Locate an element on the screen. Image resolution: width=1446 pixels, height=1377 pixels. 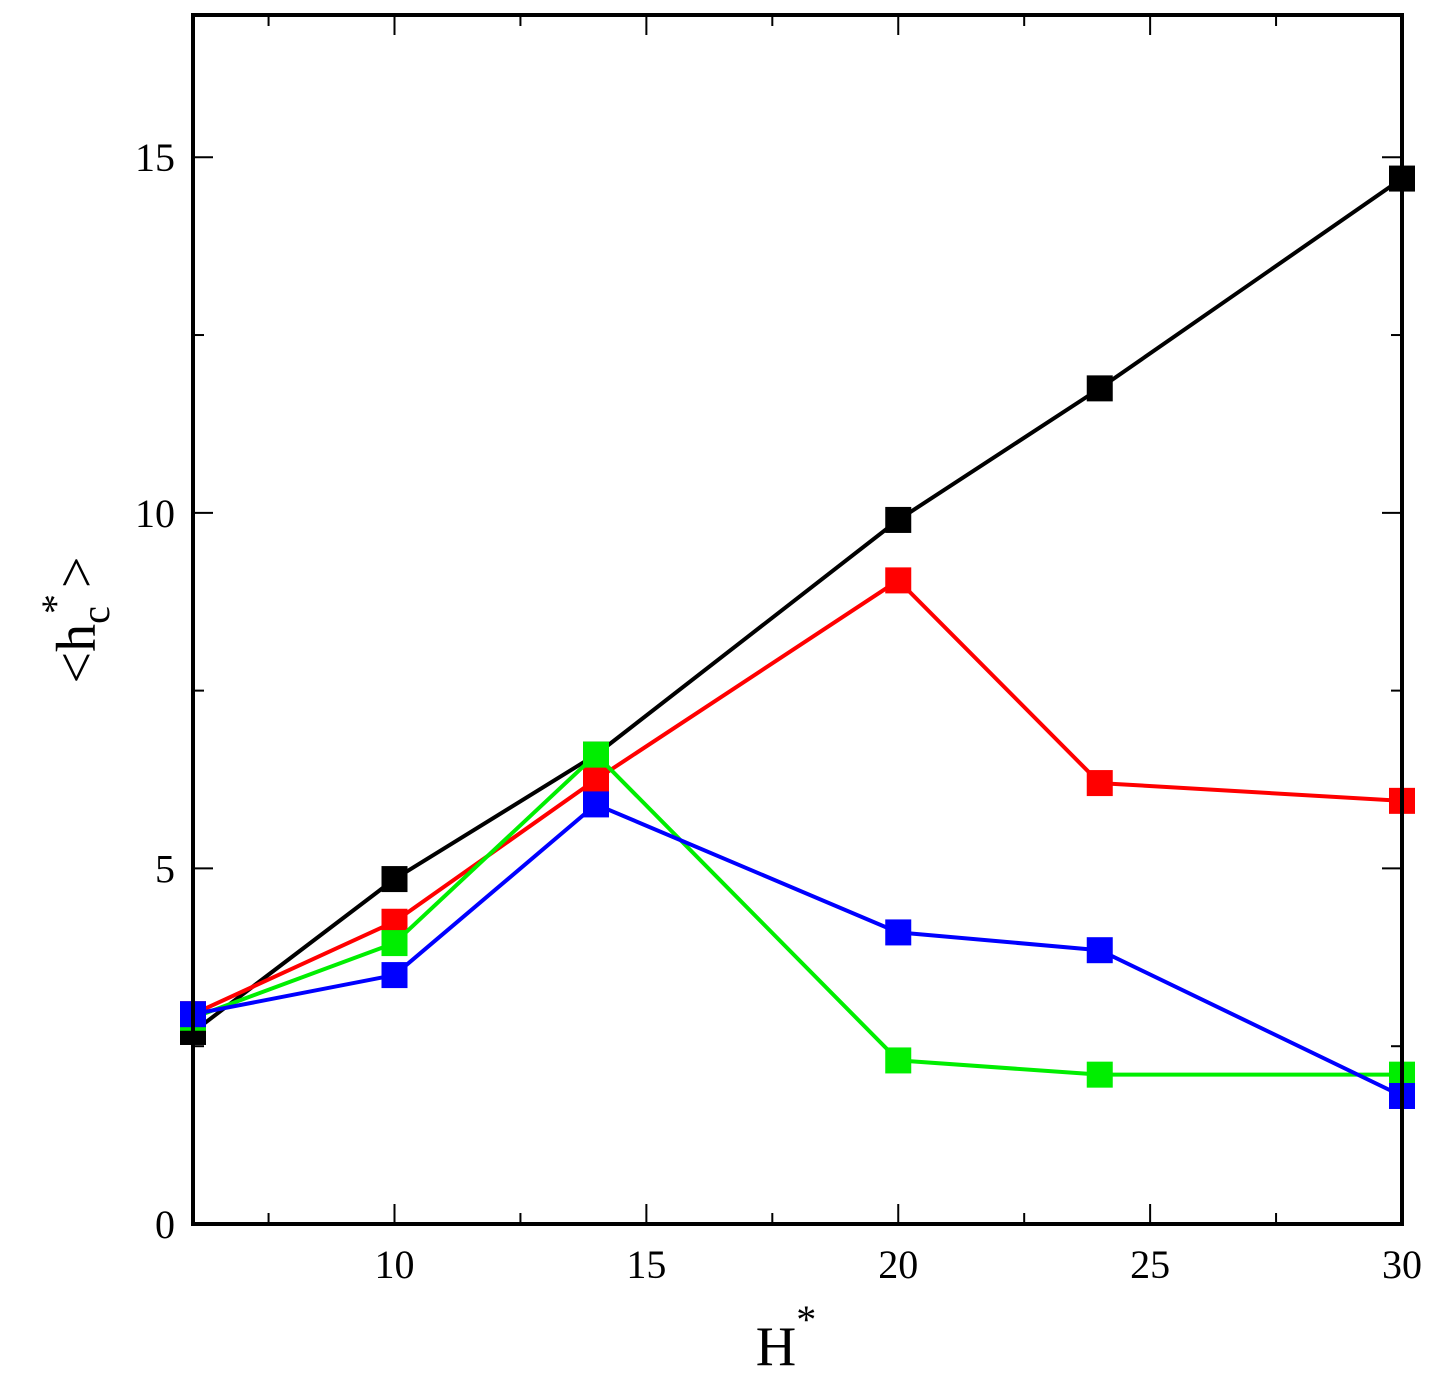
y-tick-label: 15 is located at coordinates (155, 157).